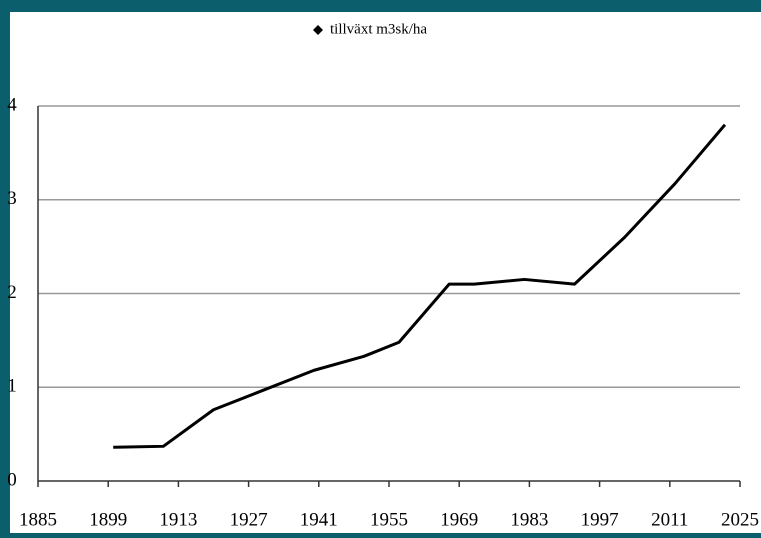 Image resolution: width=761 pixels, height=538 pixels. Describe the element at coordinates (108, 519) in the screenshot. I see `x-tick-label: 1899` at that location.